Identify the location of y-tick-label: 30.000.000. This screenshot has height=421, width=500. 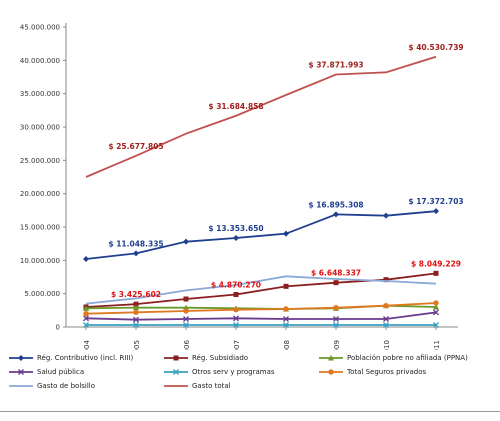
(40, 128).